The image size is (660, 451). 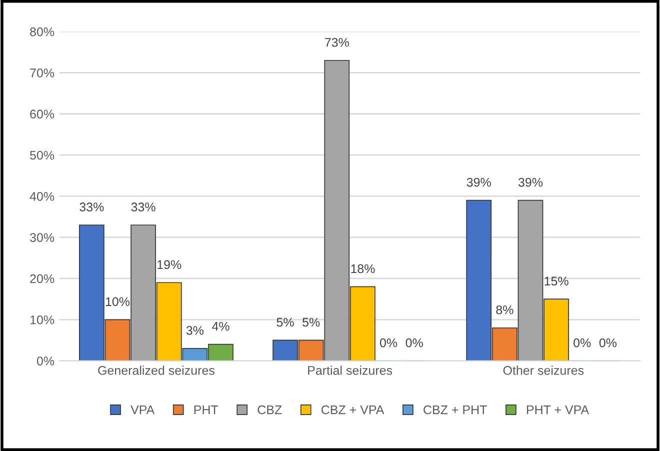 What do you see at coordinates (195, 330) in the screenshot?
I see `data-label: 3%` at bounding box center [195, 330].